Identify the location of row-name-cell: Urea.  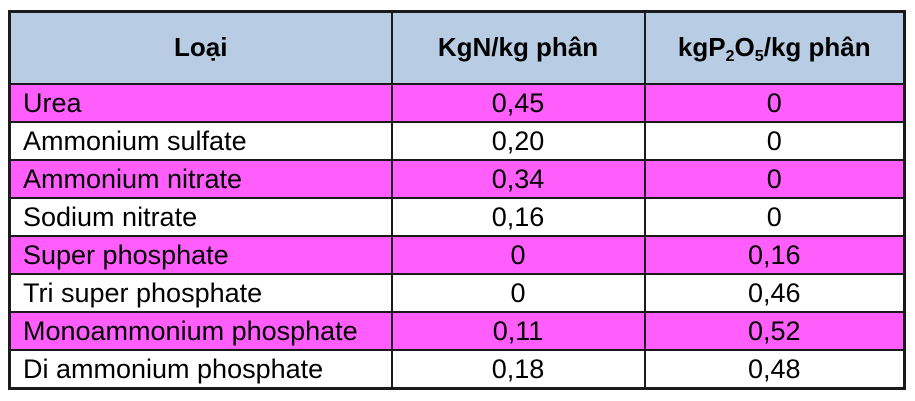
(200, 102).